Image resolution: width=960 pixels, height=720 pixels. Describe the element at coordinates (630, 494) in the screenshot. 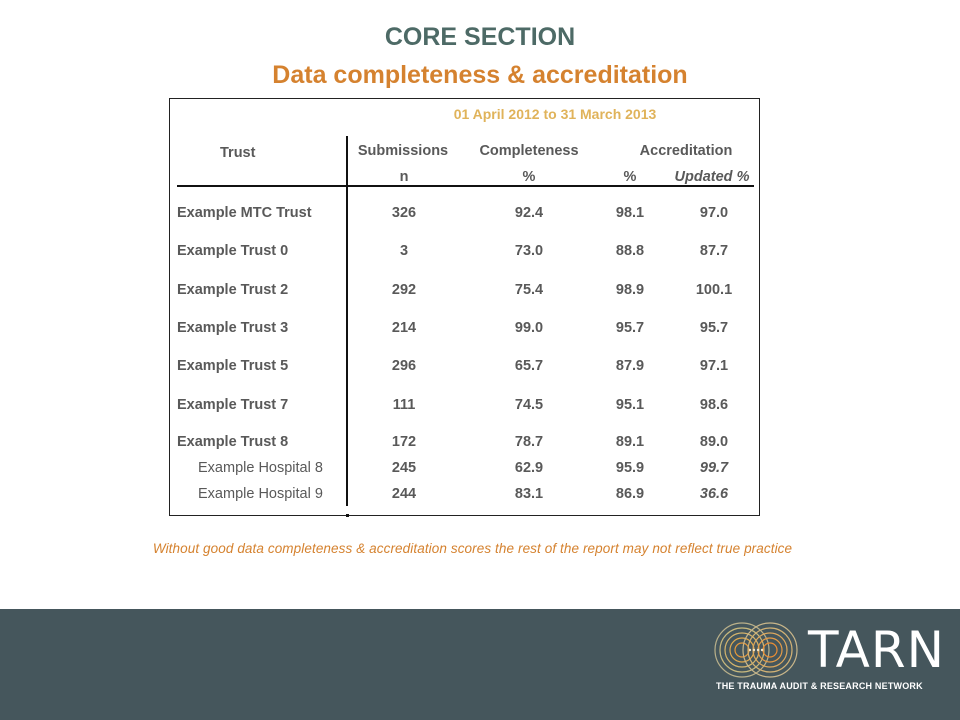

I see `row-8-accreditation: 86.9` at that location.